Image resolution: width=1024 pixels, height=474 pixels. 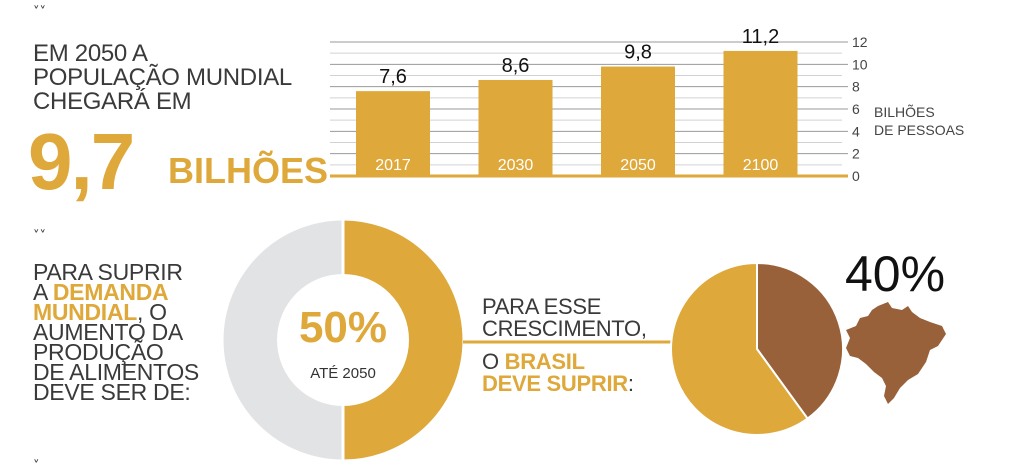 I want to click on text-fragment: O, so click(x=493, y=361).